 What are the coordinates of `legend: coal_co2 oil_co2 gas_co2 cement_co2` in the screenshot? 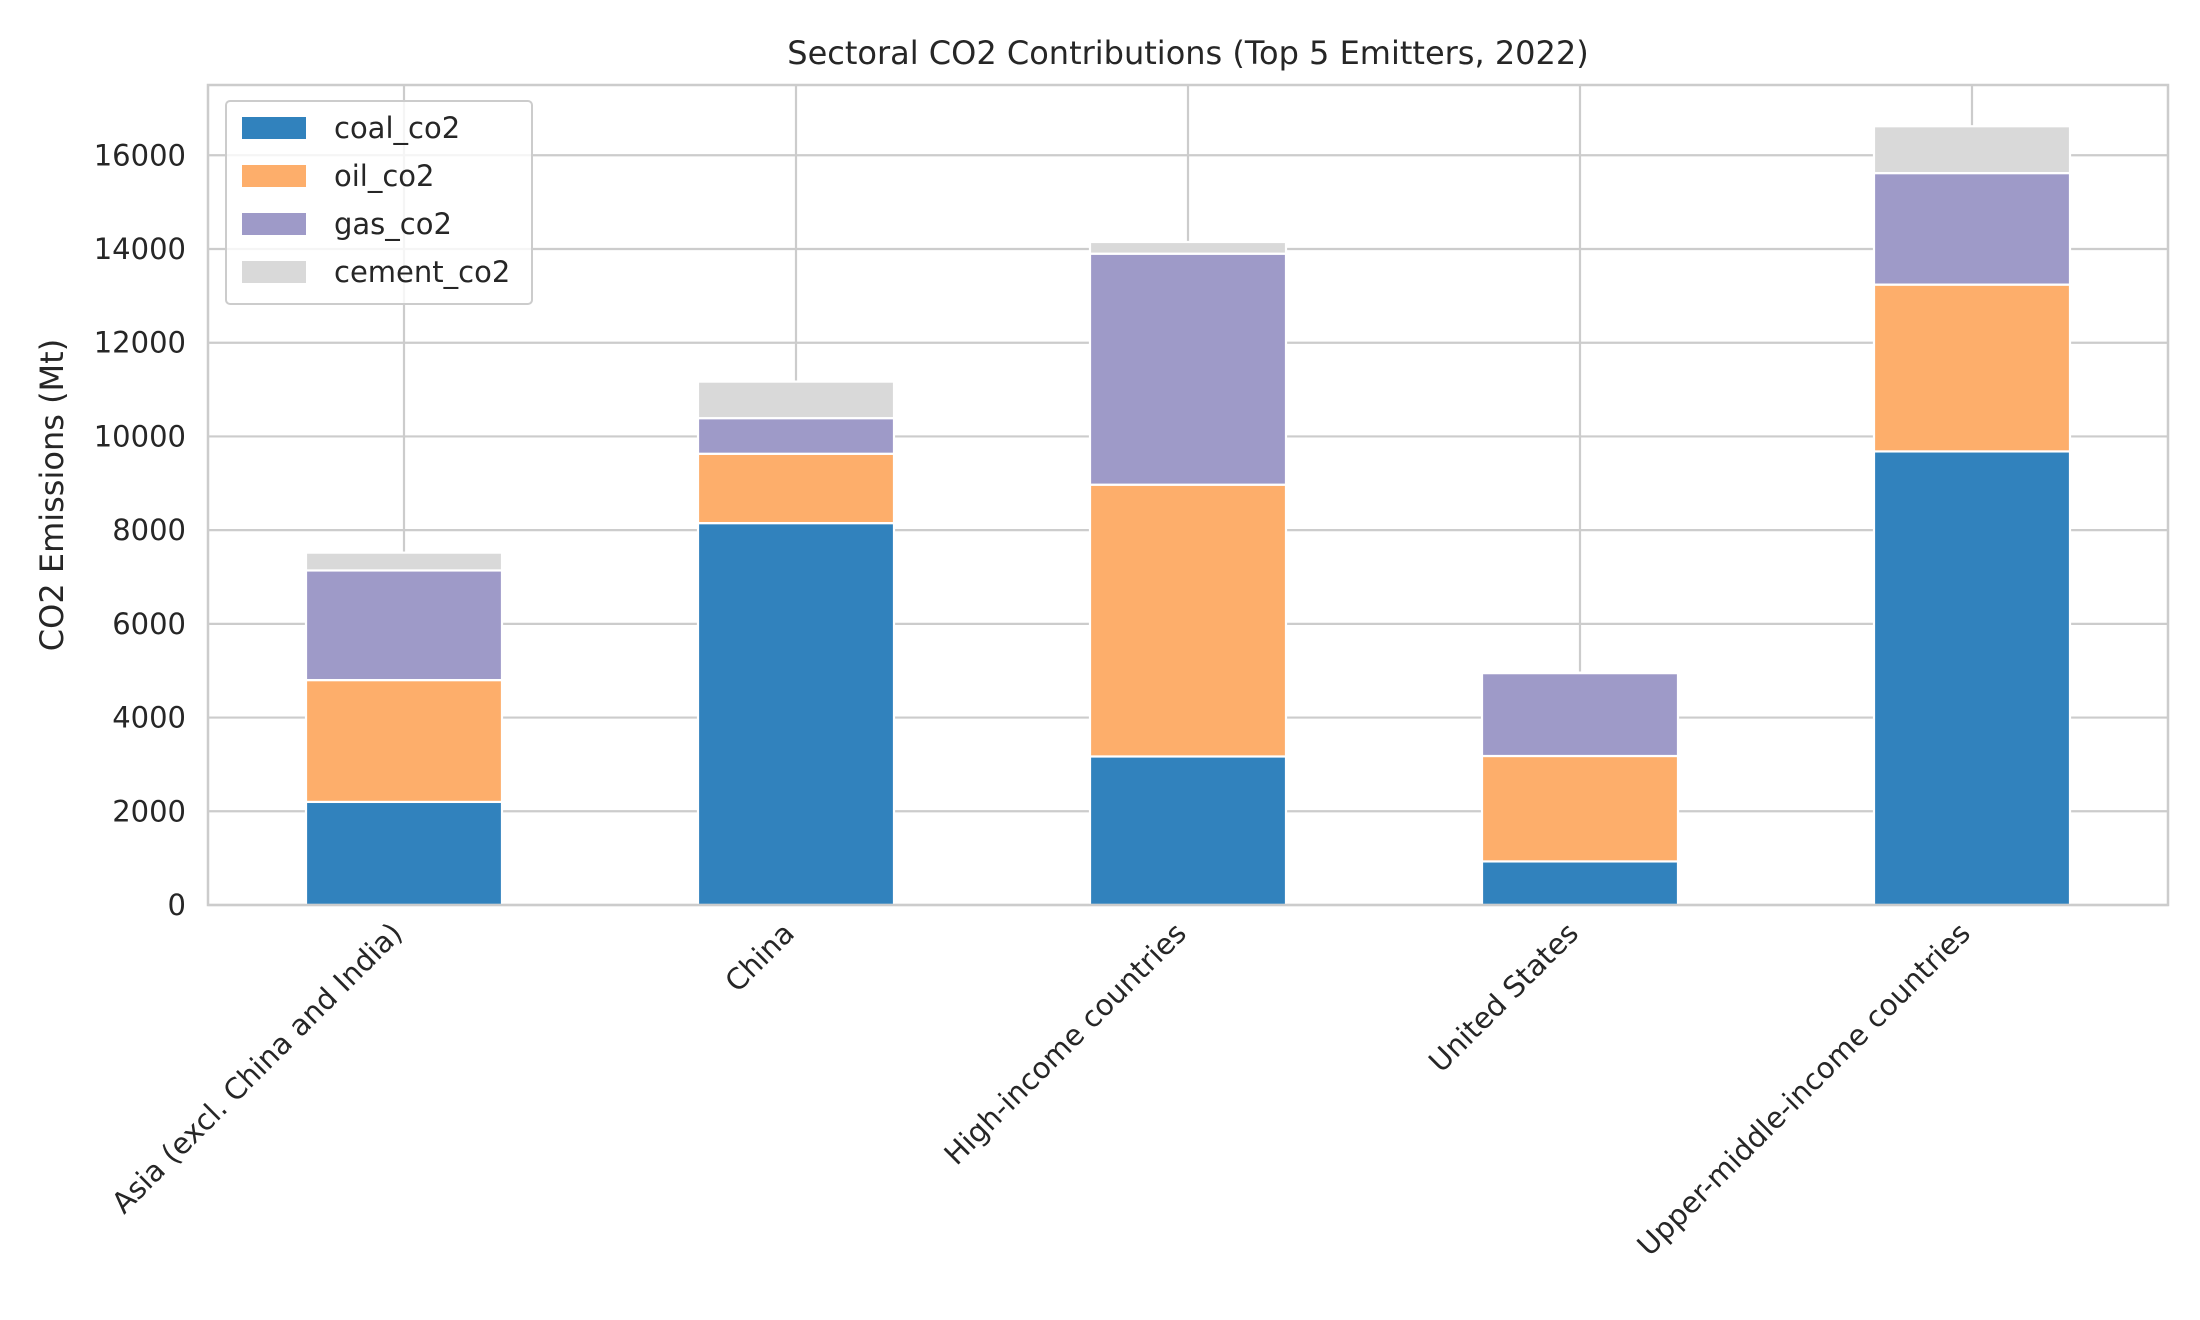 It's located at (379, 202).